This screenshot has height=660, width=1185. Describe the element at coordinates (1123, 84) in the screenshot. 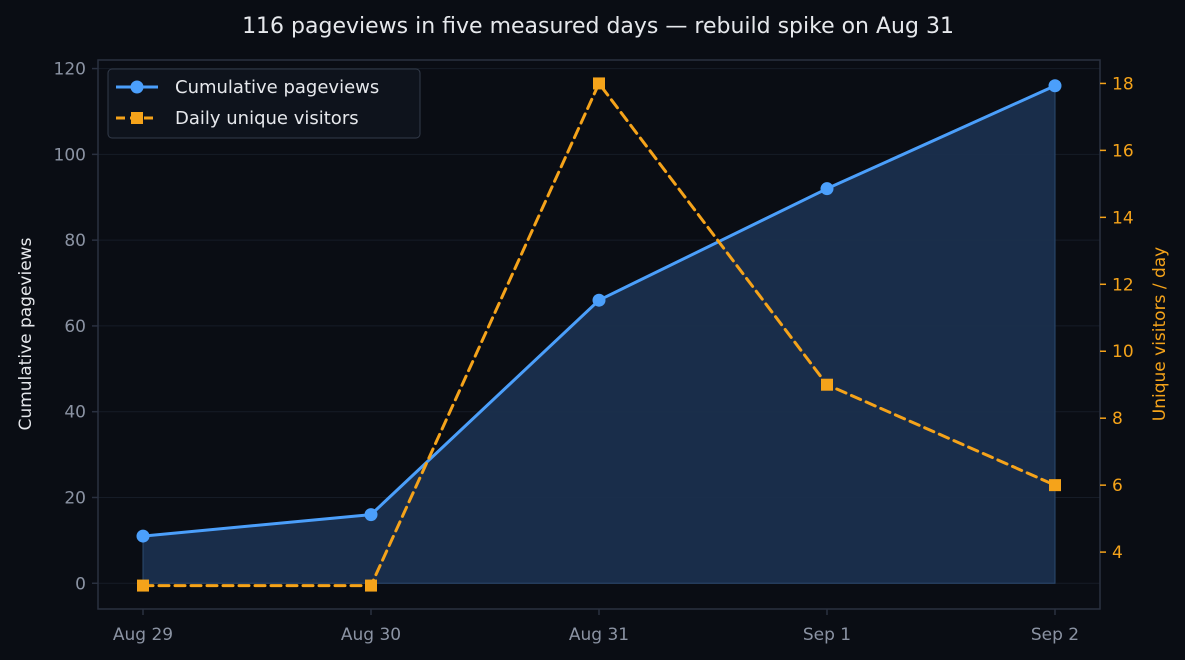

I see `y-right-tick-label: 18` at that location.